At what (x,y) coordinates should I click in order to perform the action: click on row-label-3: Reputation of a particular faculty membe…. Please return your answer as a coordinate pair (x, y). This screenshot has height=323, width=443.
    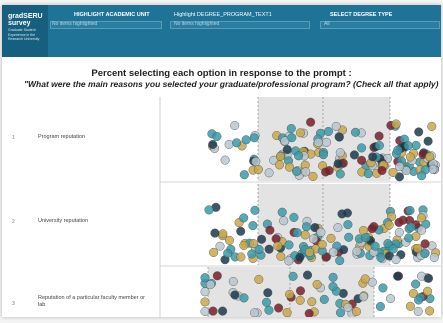
    Looking at the image, I should click on (91, 301).